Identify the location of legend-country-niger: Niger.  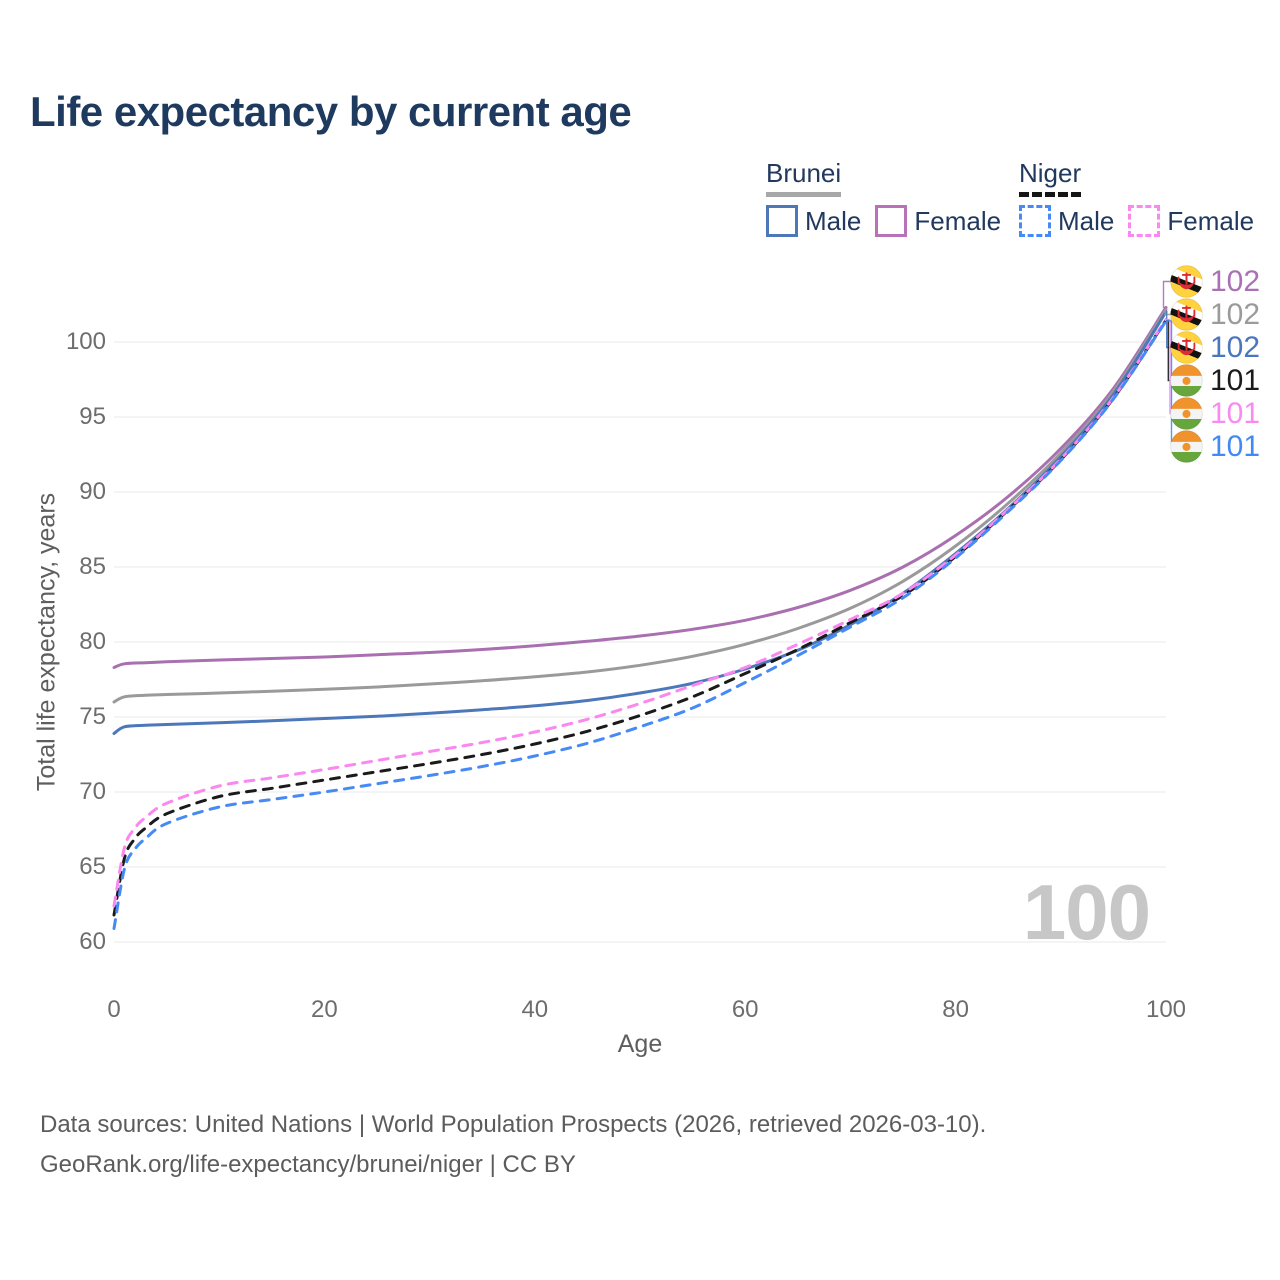
(1050, 177).